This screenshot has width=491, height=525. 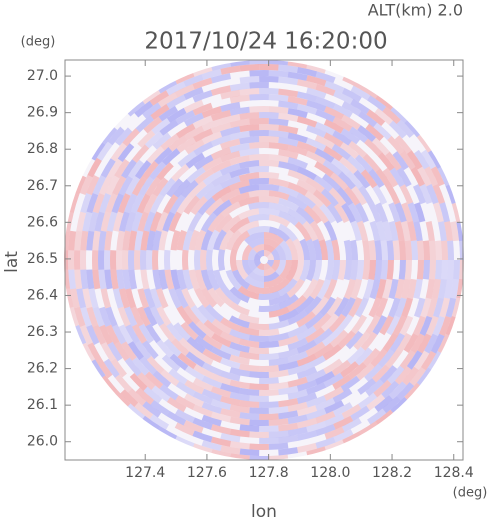 What do you see at coordinates (12, 262) in the screenshot?
I see `y-axis-label: lat` at bounding box center [12, 262].